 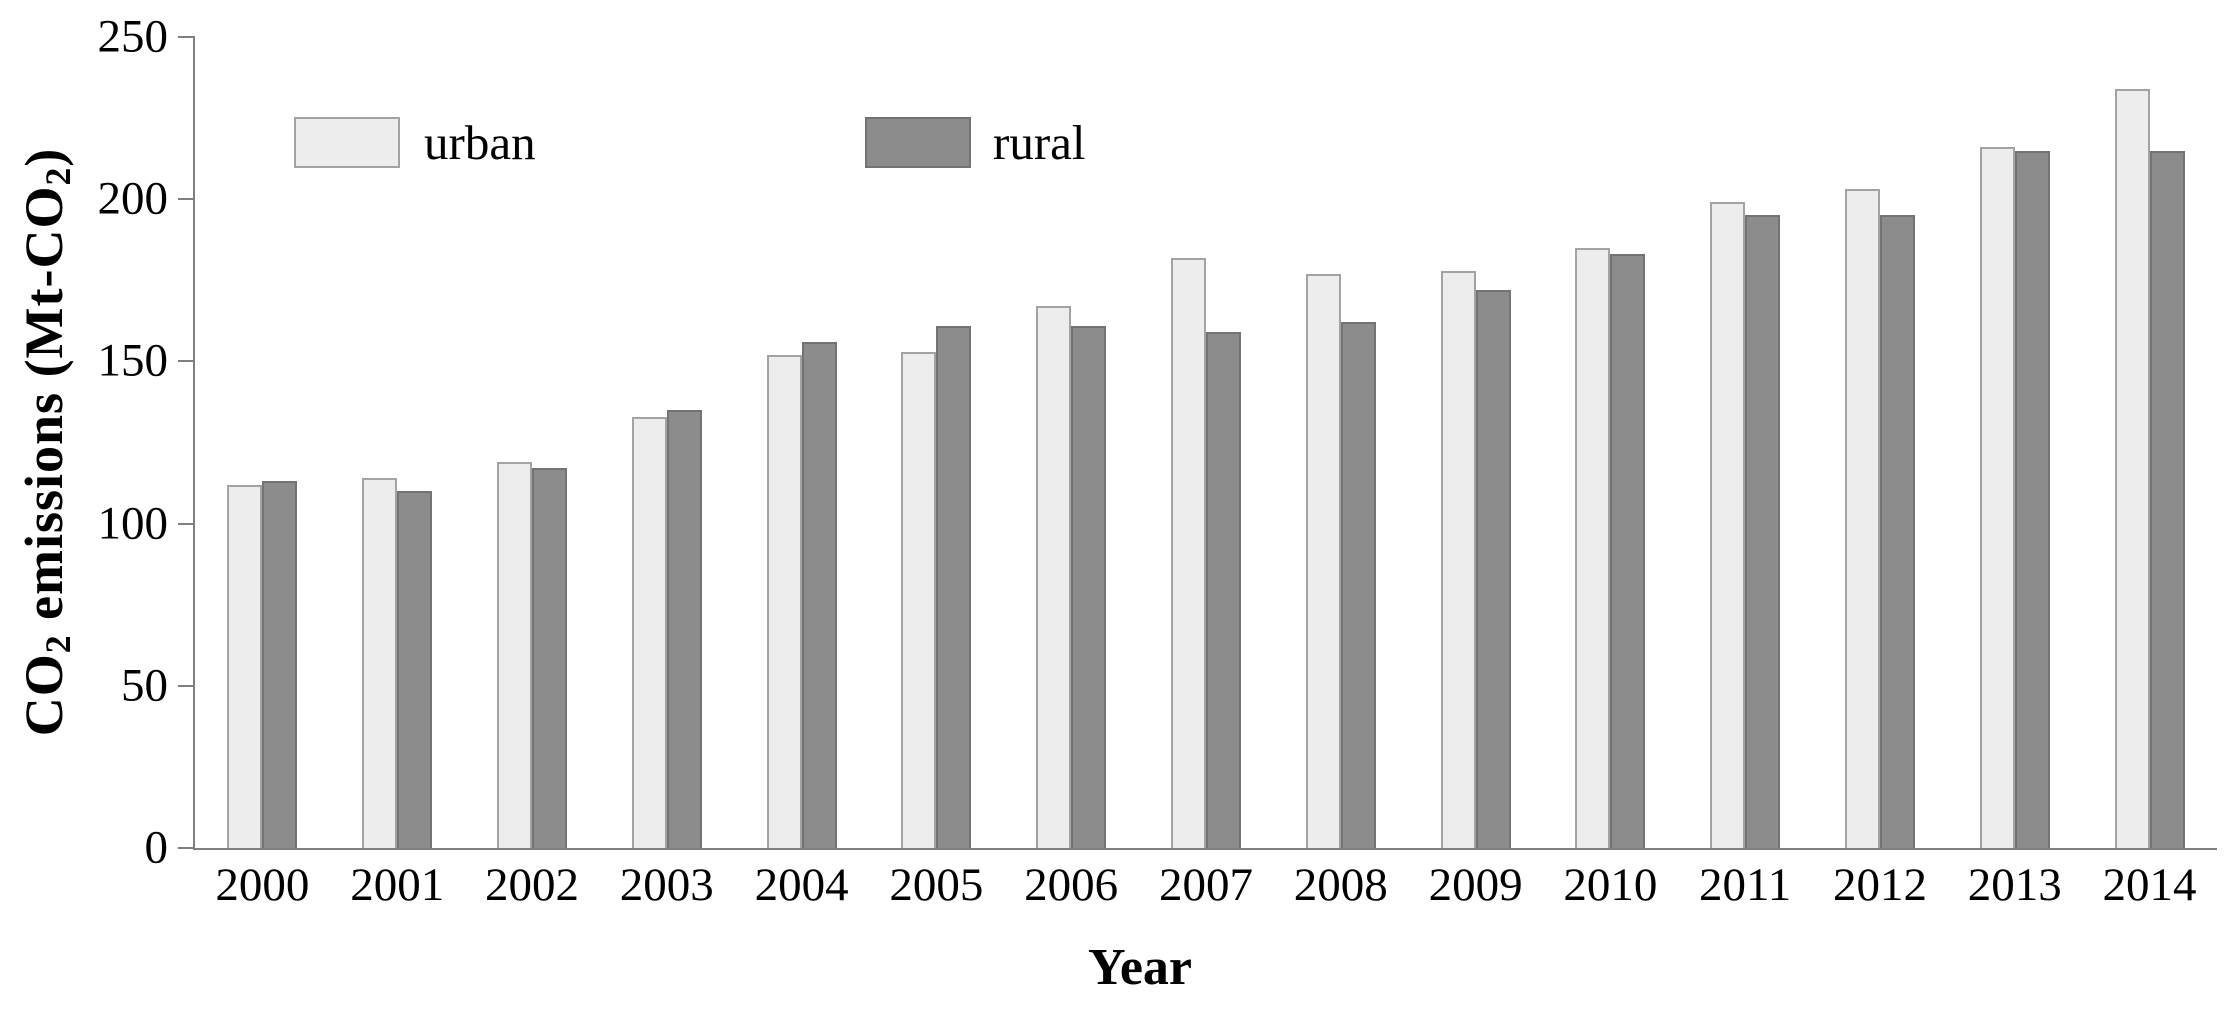 I want to click on urban-bar-2007, so click(x=1188, y=552).